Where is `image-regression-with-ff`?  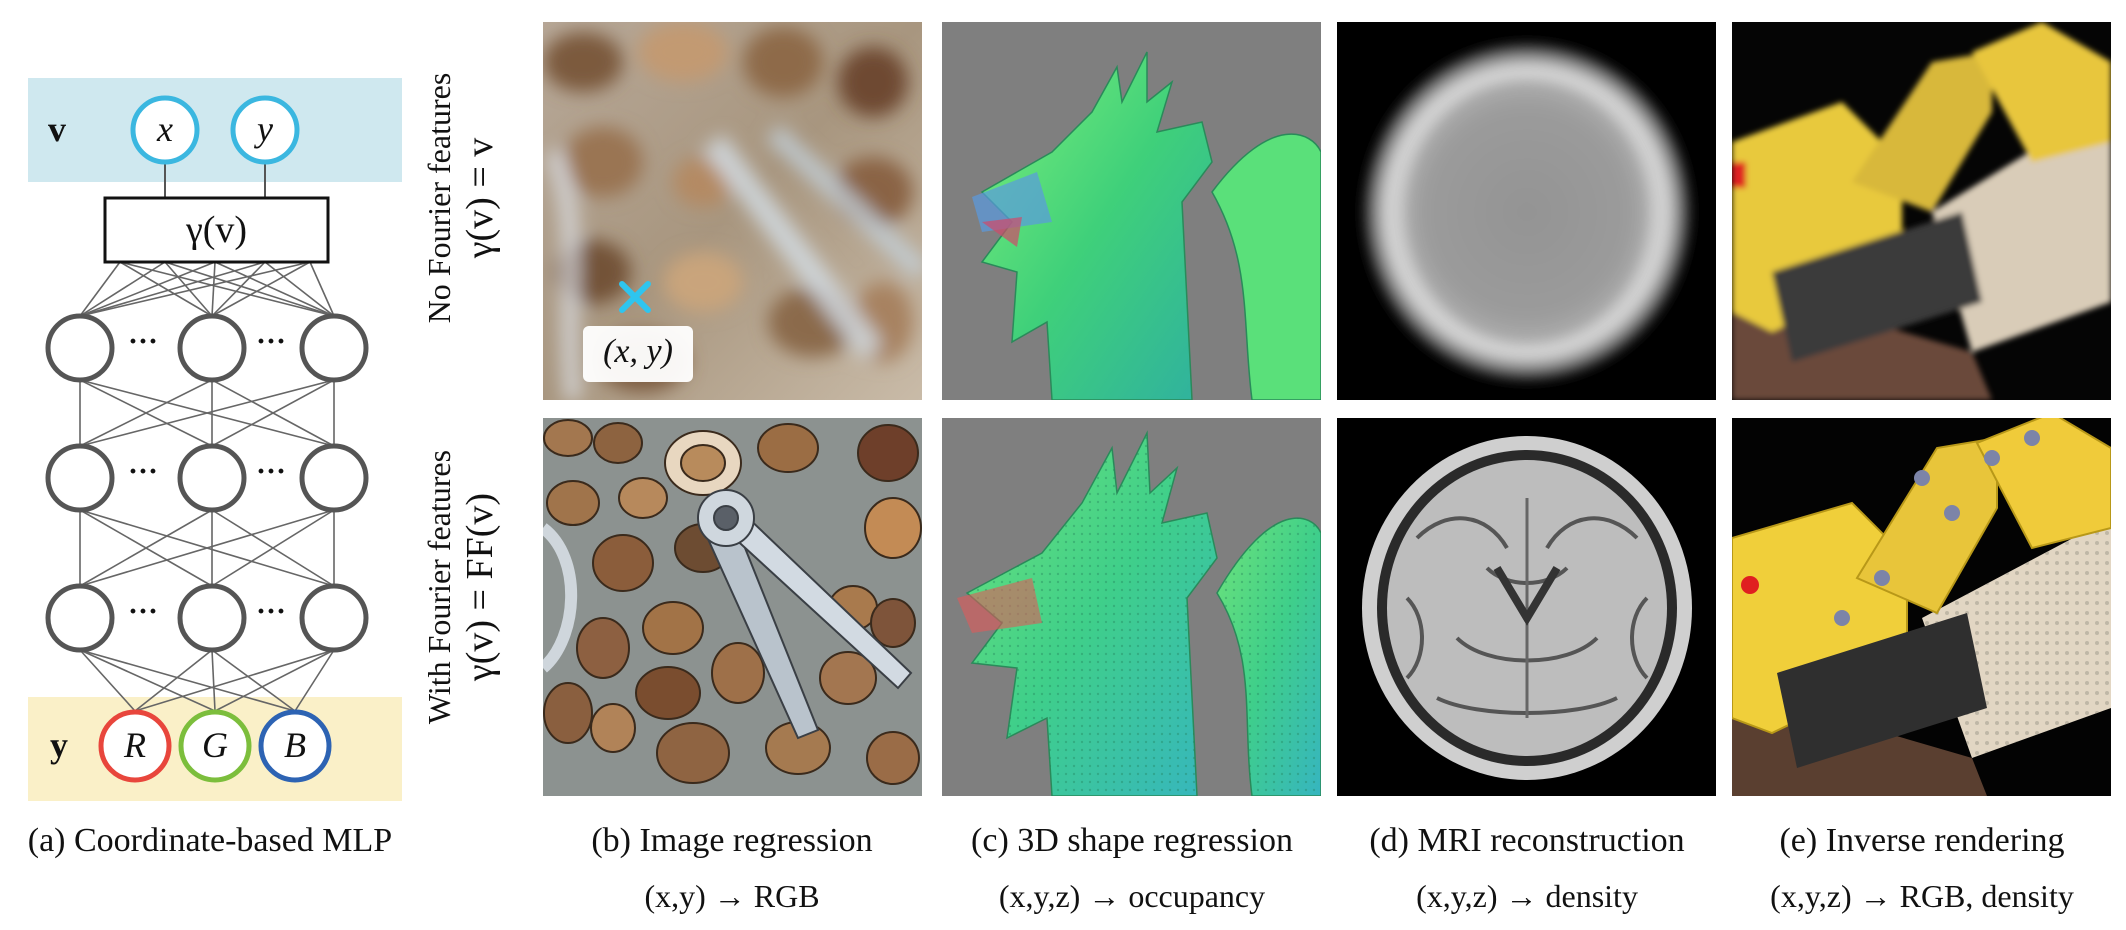 image-regression-with-ff is located at coordinates (732, 607).